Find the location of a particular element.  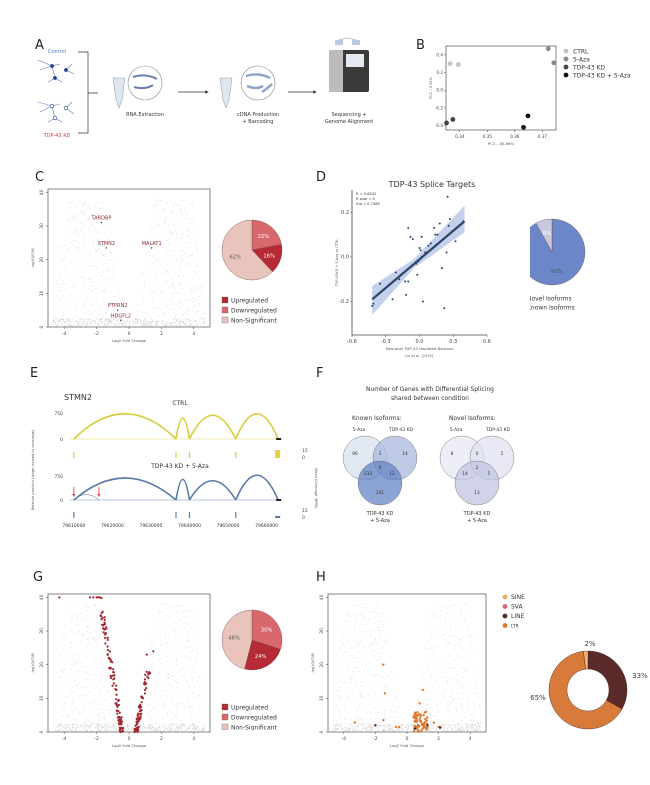

sig-point is located at coordinates (144, 683).